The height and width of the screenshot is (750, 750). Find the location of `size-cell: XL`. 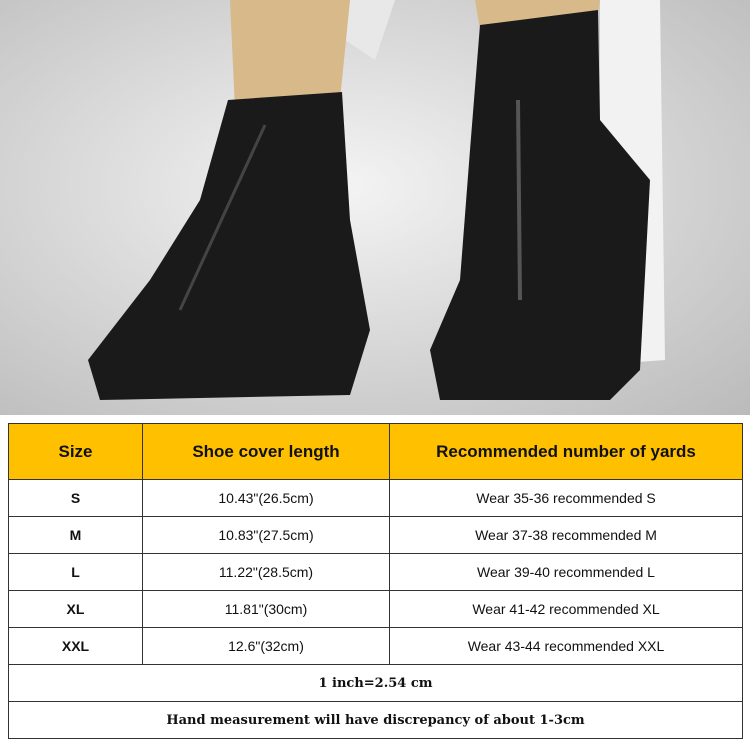

size-cell: XL is located at coordinates (75, 609).